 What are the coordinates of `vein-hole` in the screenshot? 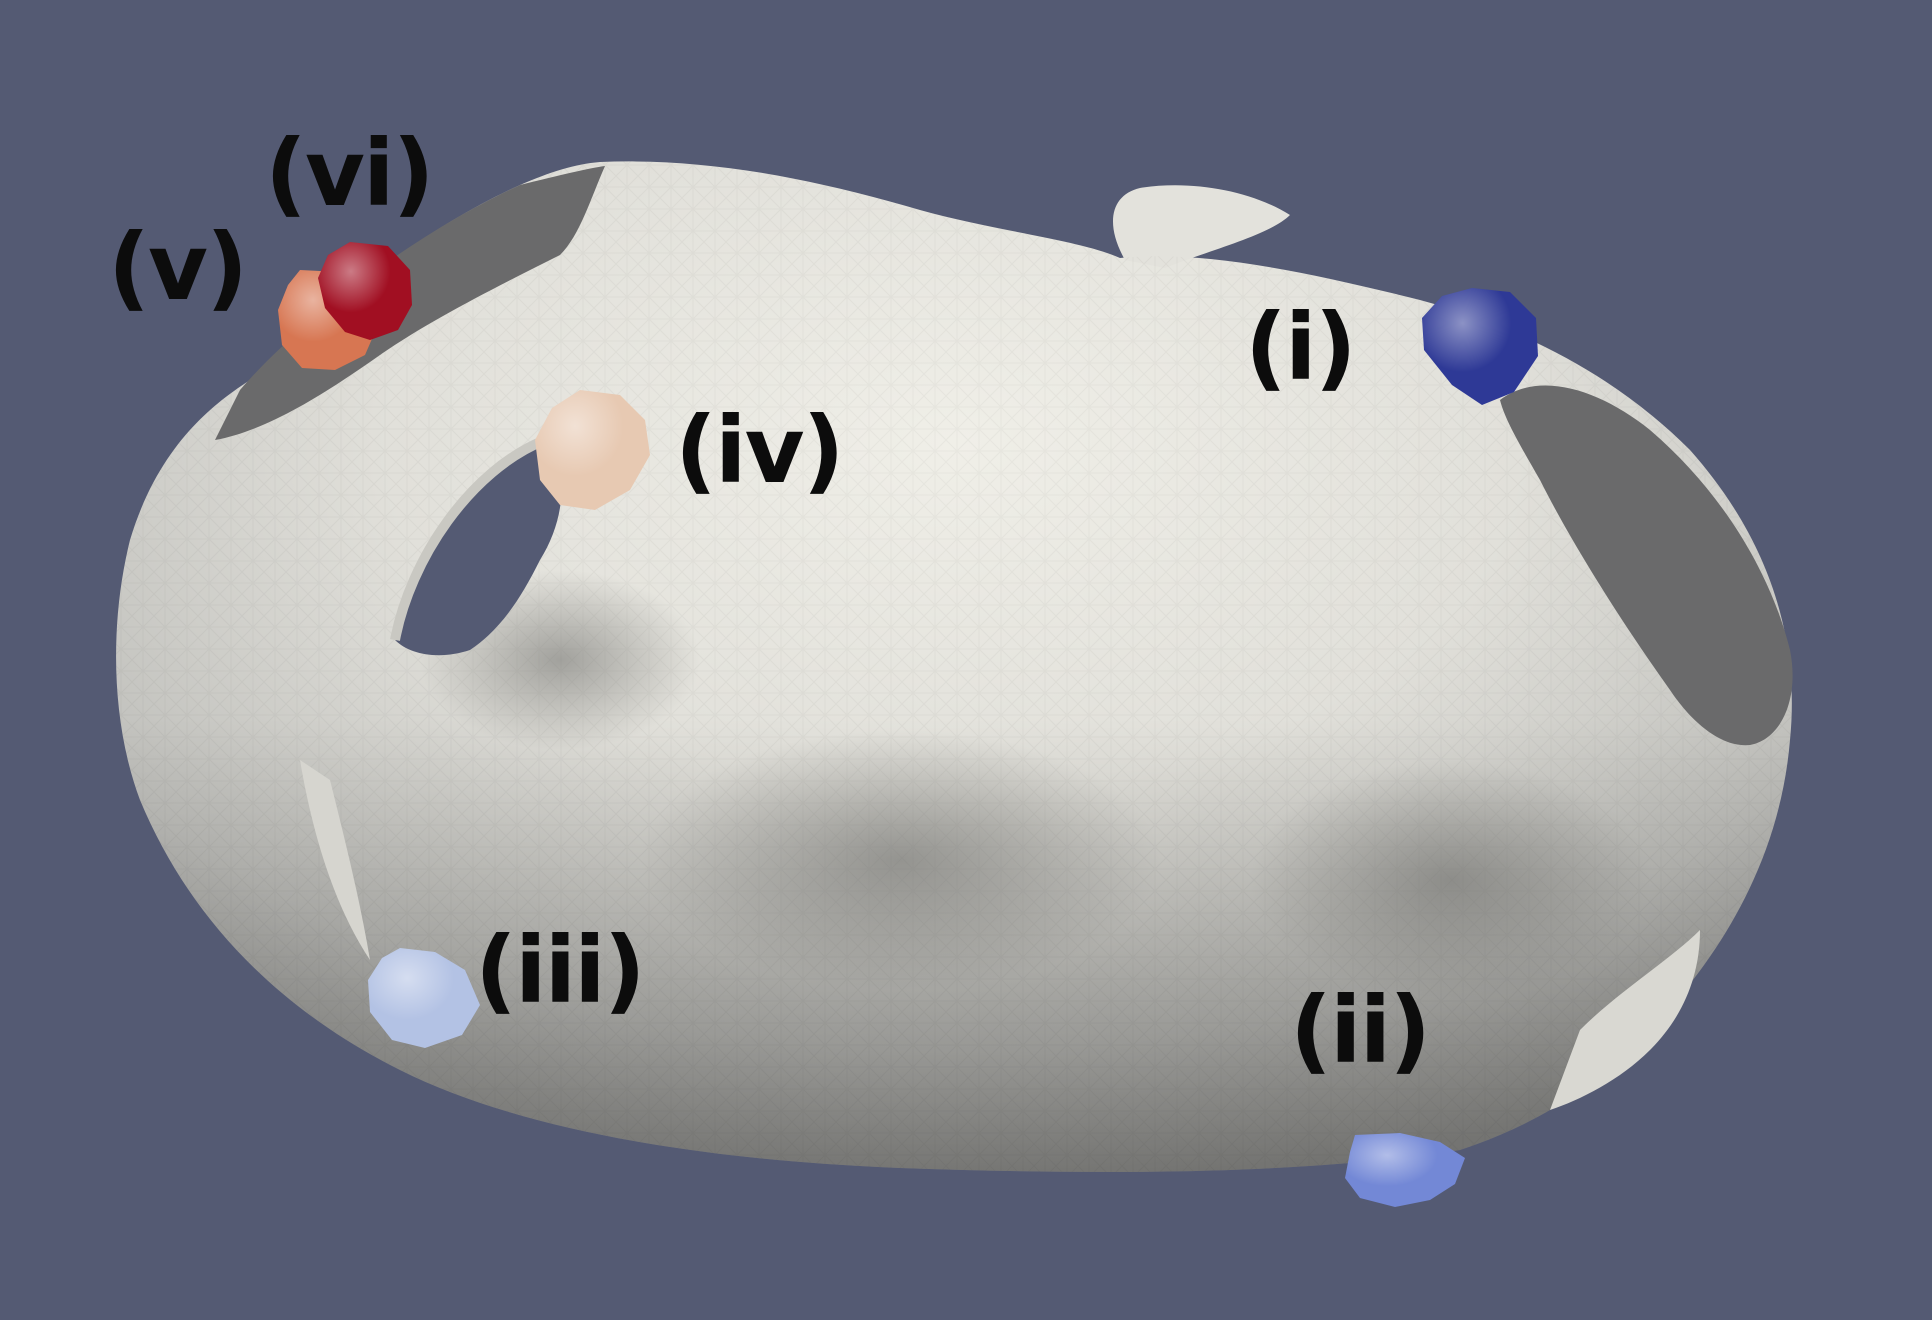 It's located at (478, 548).